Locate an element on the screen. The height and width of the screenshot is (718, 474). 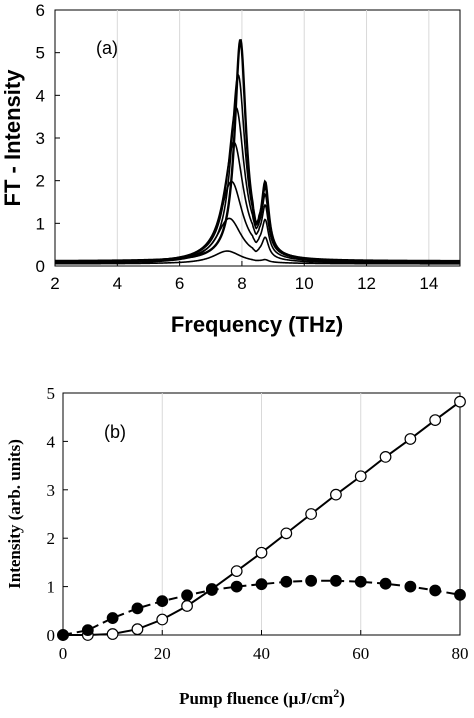
plot-b-grid is located at coordinates (261, 514).